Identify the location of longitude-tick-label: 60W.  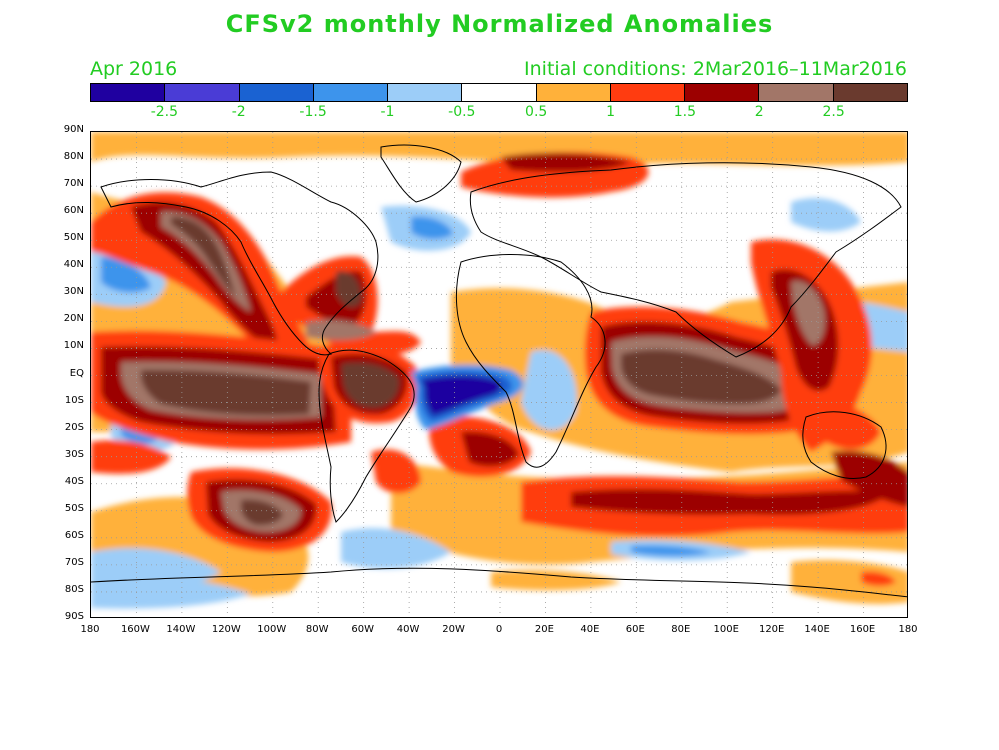
(362, 629).